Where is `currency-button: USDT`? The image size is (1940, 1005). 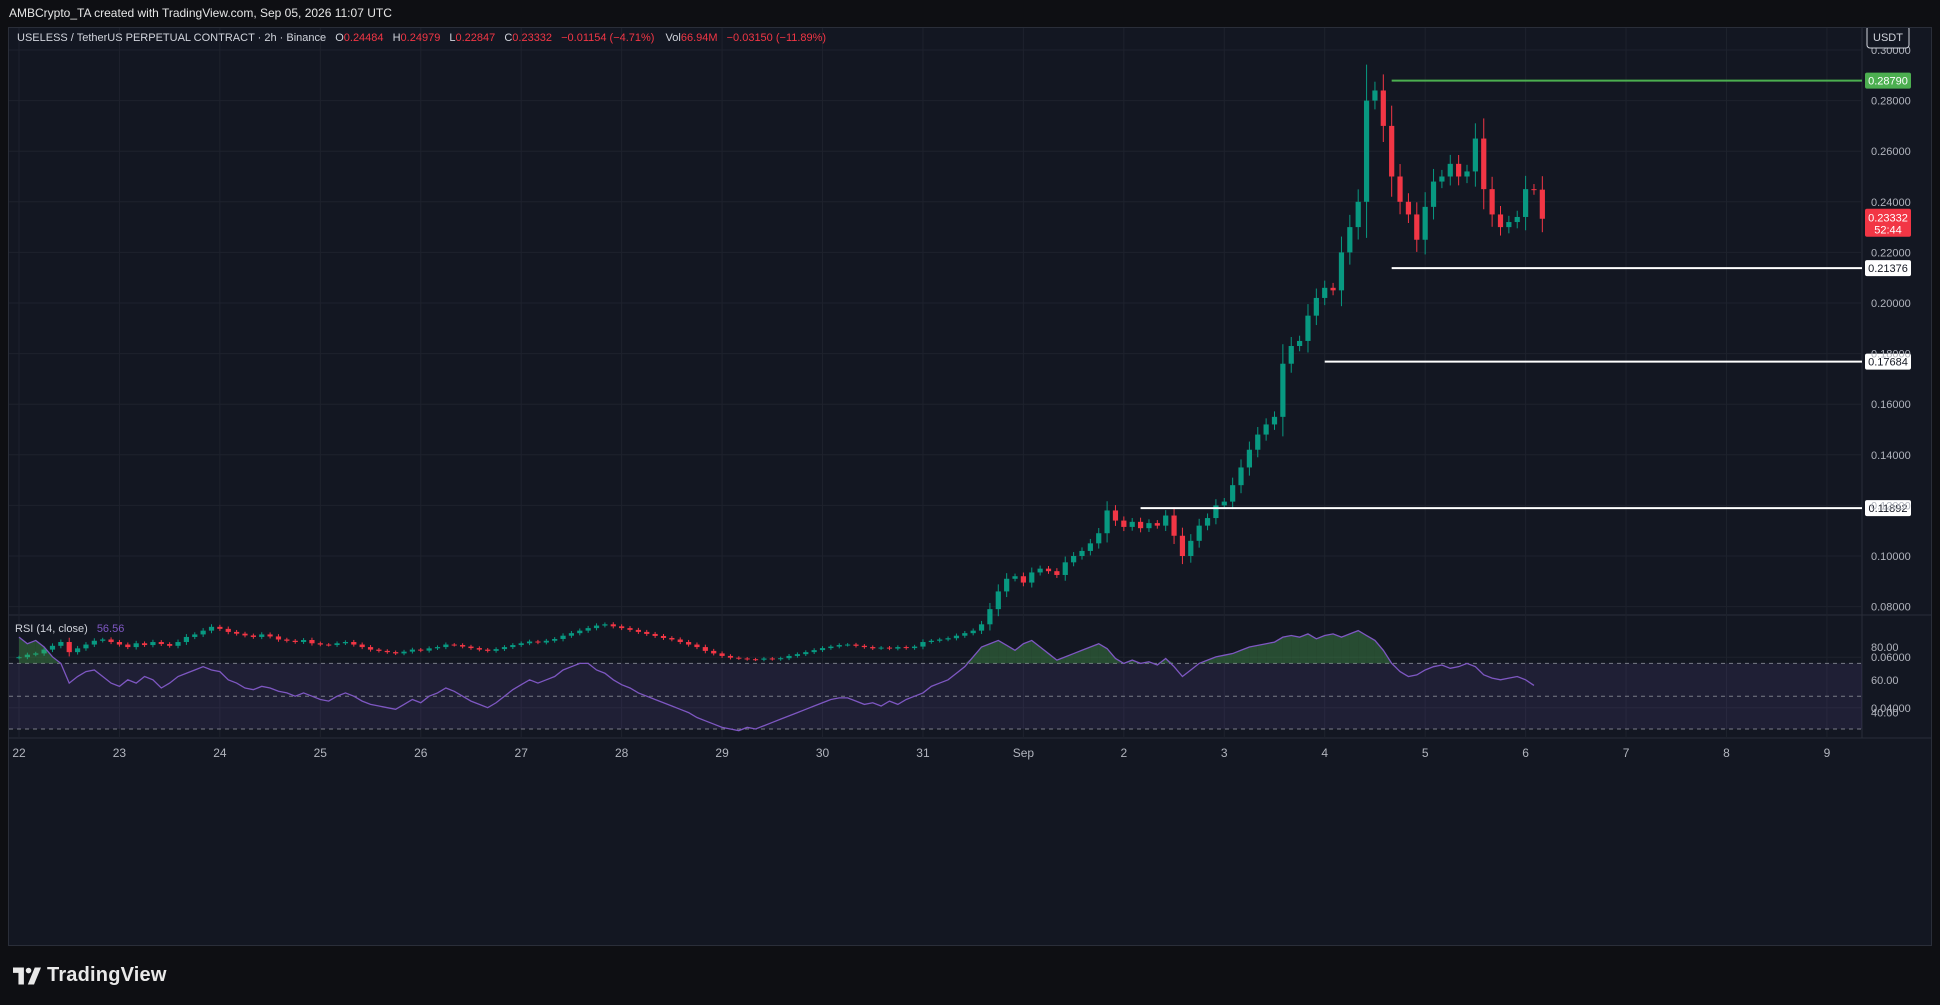 currency-button: USDT is located at coordinates (1888, 38).